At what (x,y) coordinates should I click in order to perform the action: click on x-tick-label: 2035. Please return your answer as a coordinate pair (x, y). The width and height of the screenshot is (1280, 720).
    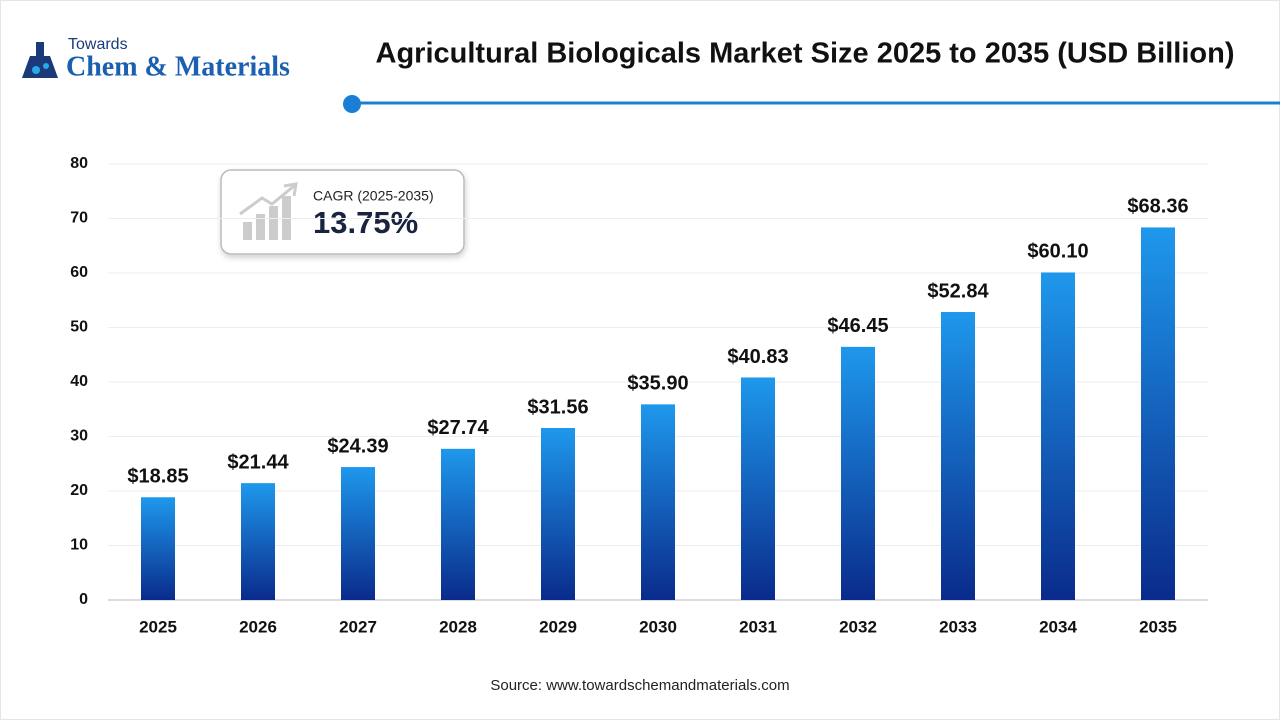
    Looking at the image, I should click on (1158, 626).